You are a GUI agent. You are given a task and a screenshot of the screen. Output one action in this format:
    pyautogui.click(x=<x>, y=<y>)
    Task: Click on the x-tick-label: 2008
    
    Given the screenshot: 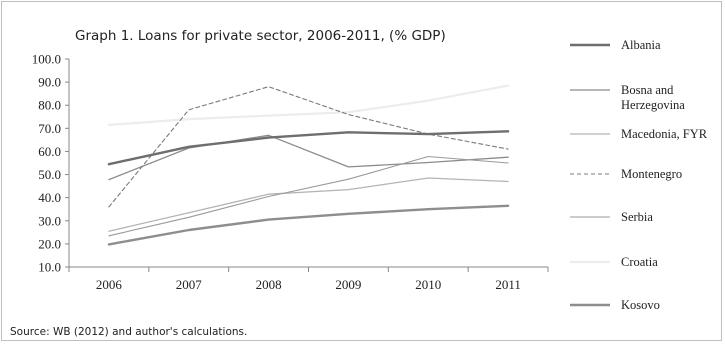 What is the action you would take?
    pyautogui.click(x=269, y=284)
    